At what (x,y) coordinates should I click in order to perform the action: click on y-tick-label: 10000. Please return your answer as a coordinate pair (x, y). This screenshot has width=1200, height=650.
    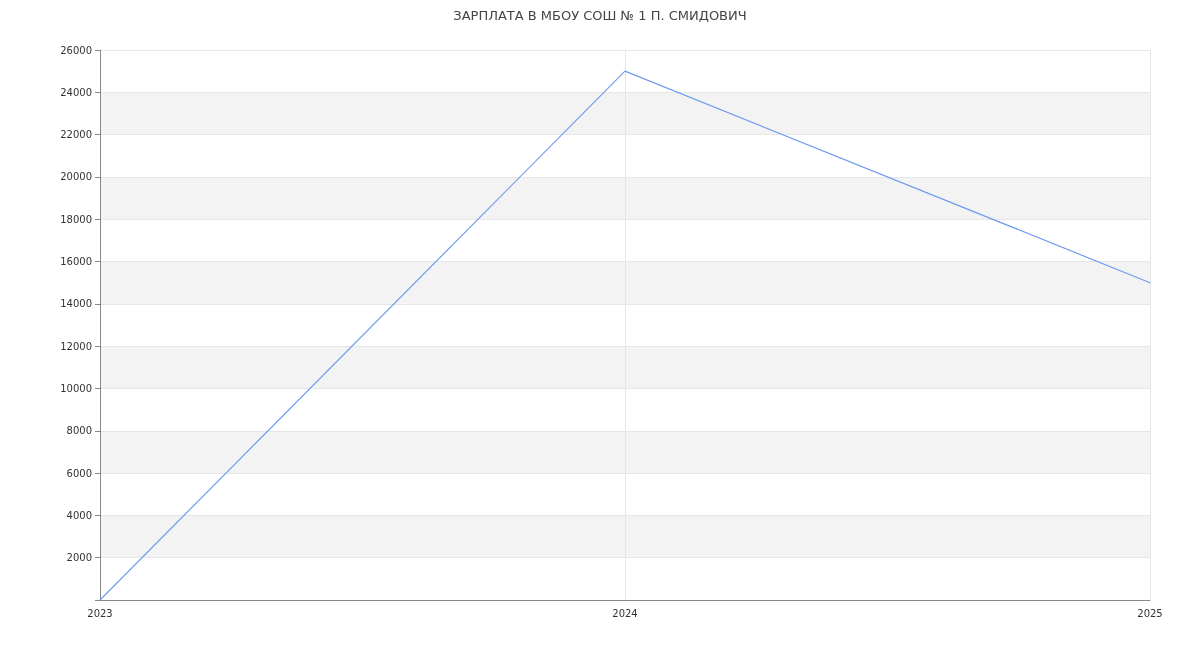
    Looking at the image, I should click on (76, 388).